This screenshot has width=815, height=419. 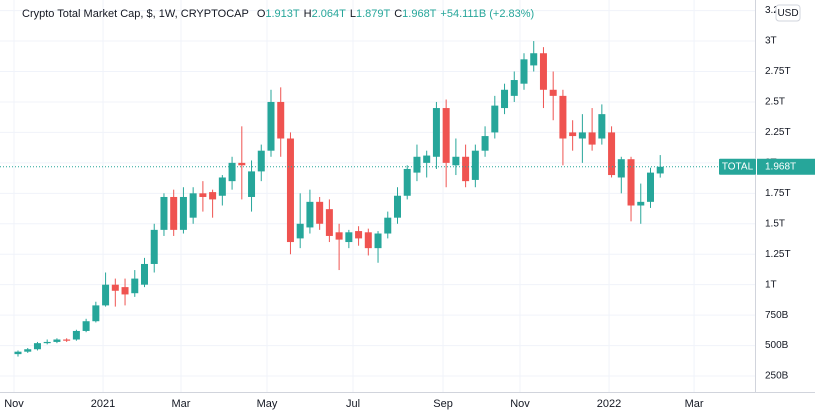 I want to click on last-price-badge, so click(x=786, y=166).